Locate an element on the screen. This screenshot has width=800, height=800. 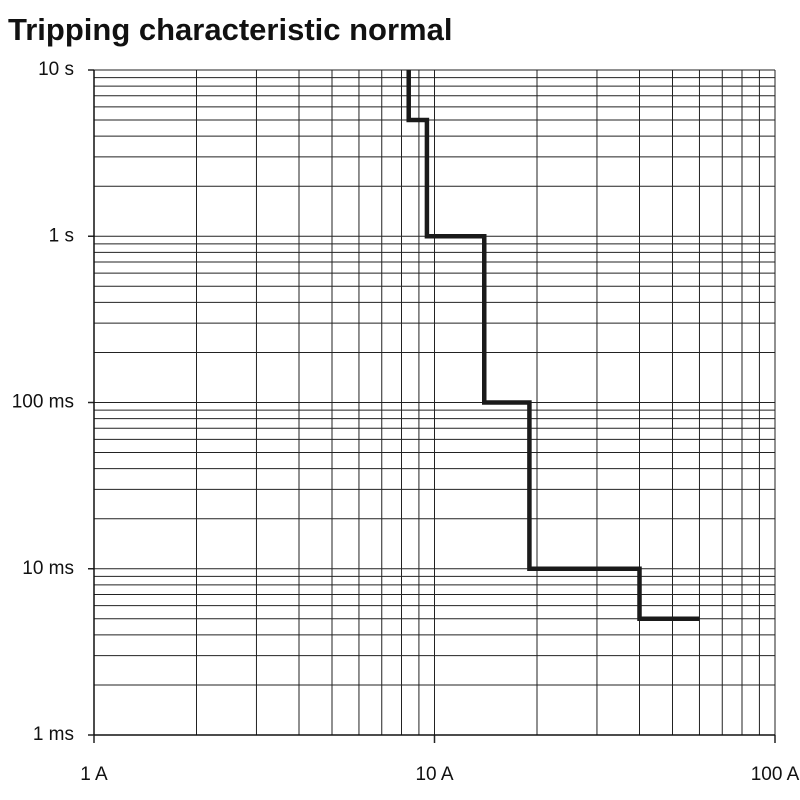
x-tick-label: 10 A is located at coordinates (434, 774).